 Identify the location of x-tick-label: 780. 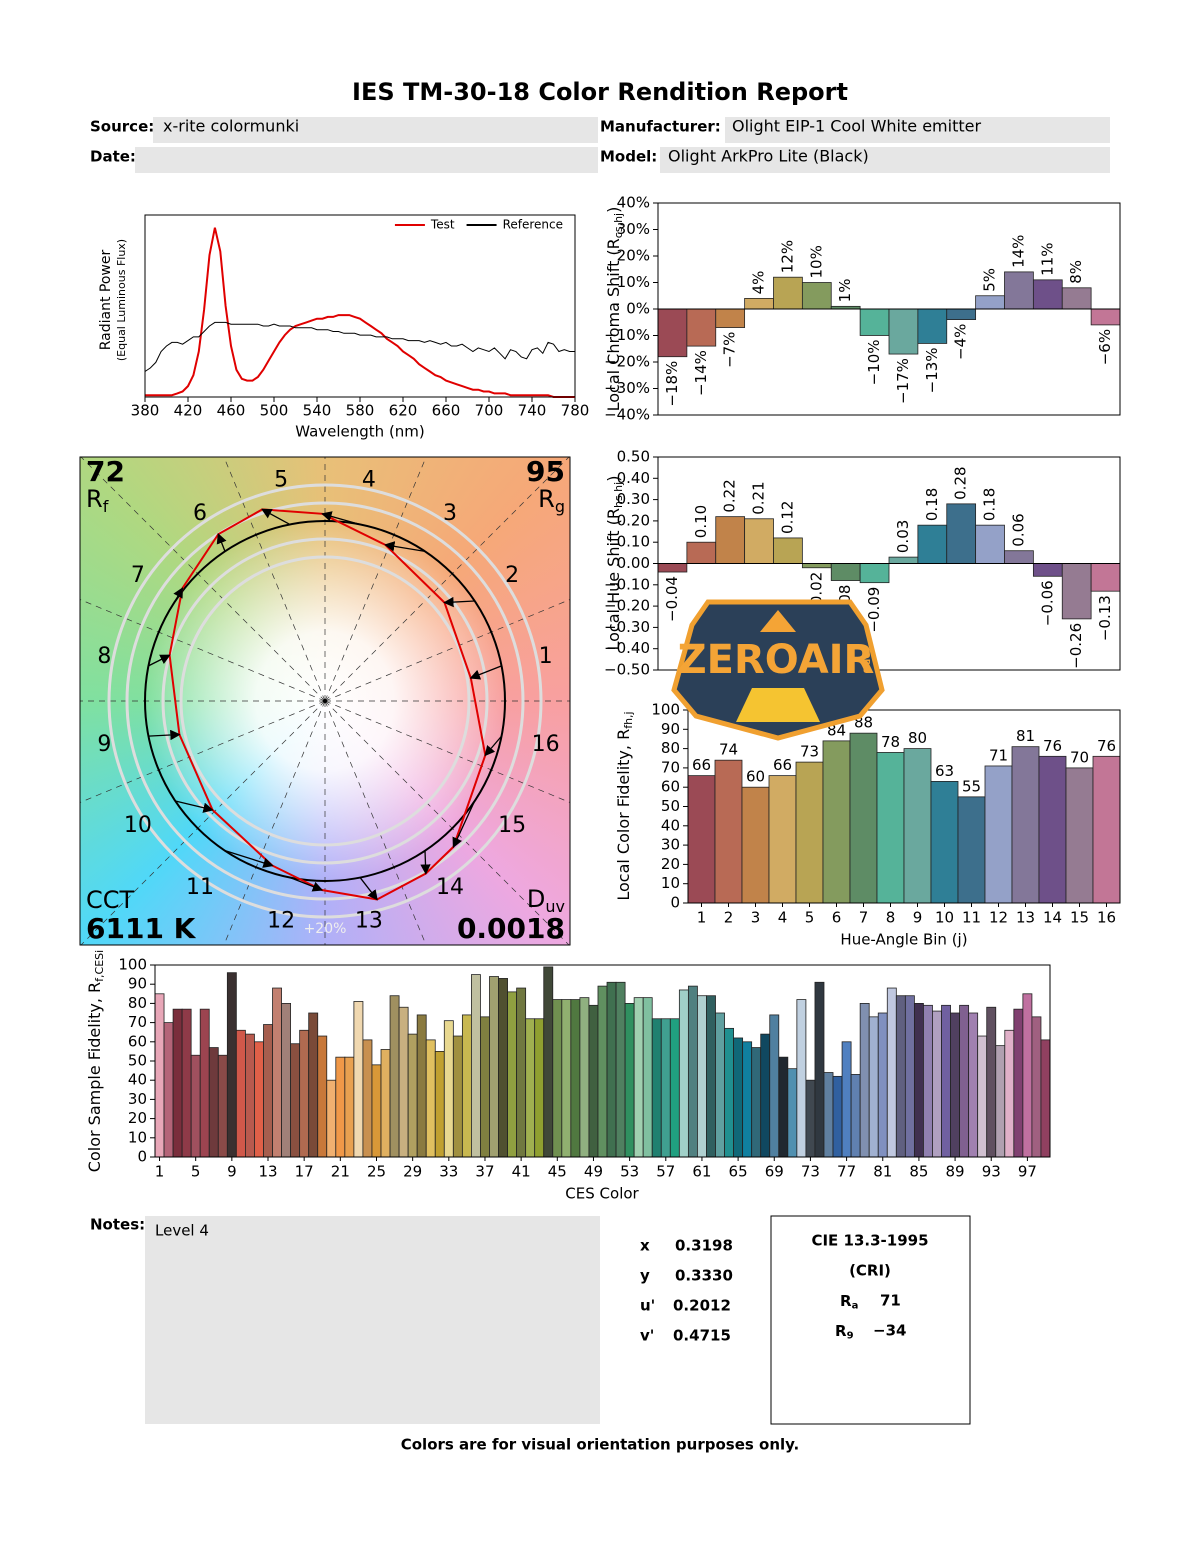
(575, 411).